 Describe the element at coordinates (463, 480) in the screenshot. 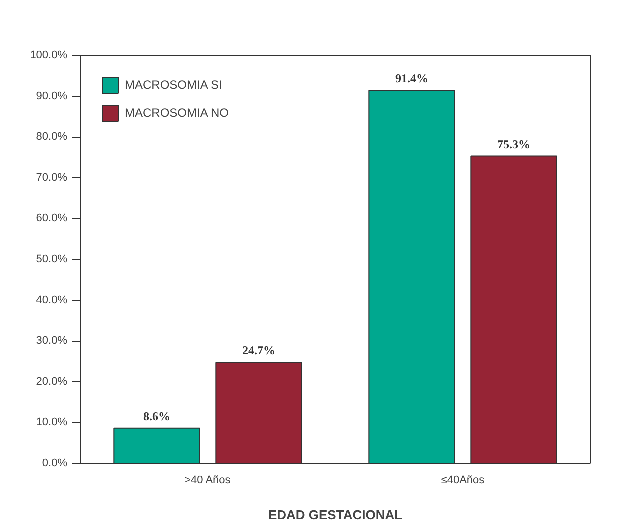

I see `x-tick-label: ≤40Años` at that location.